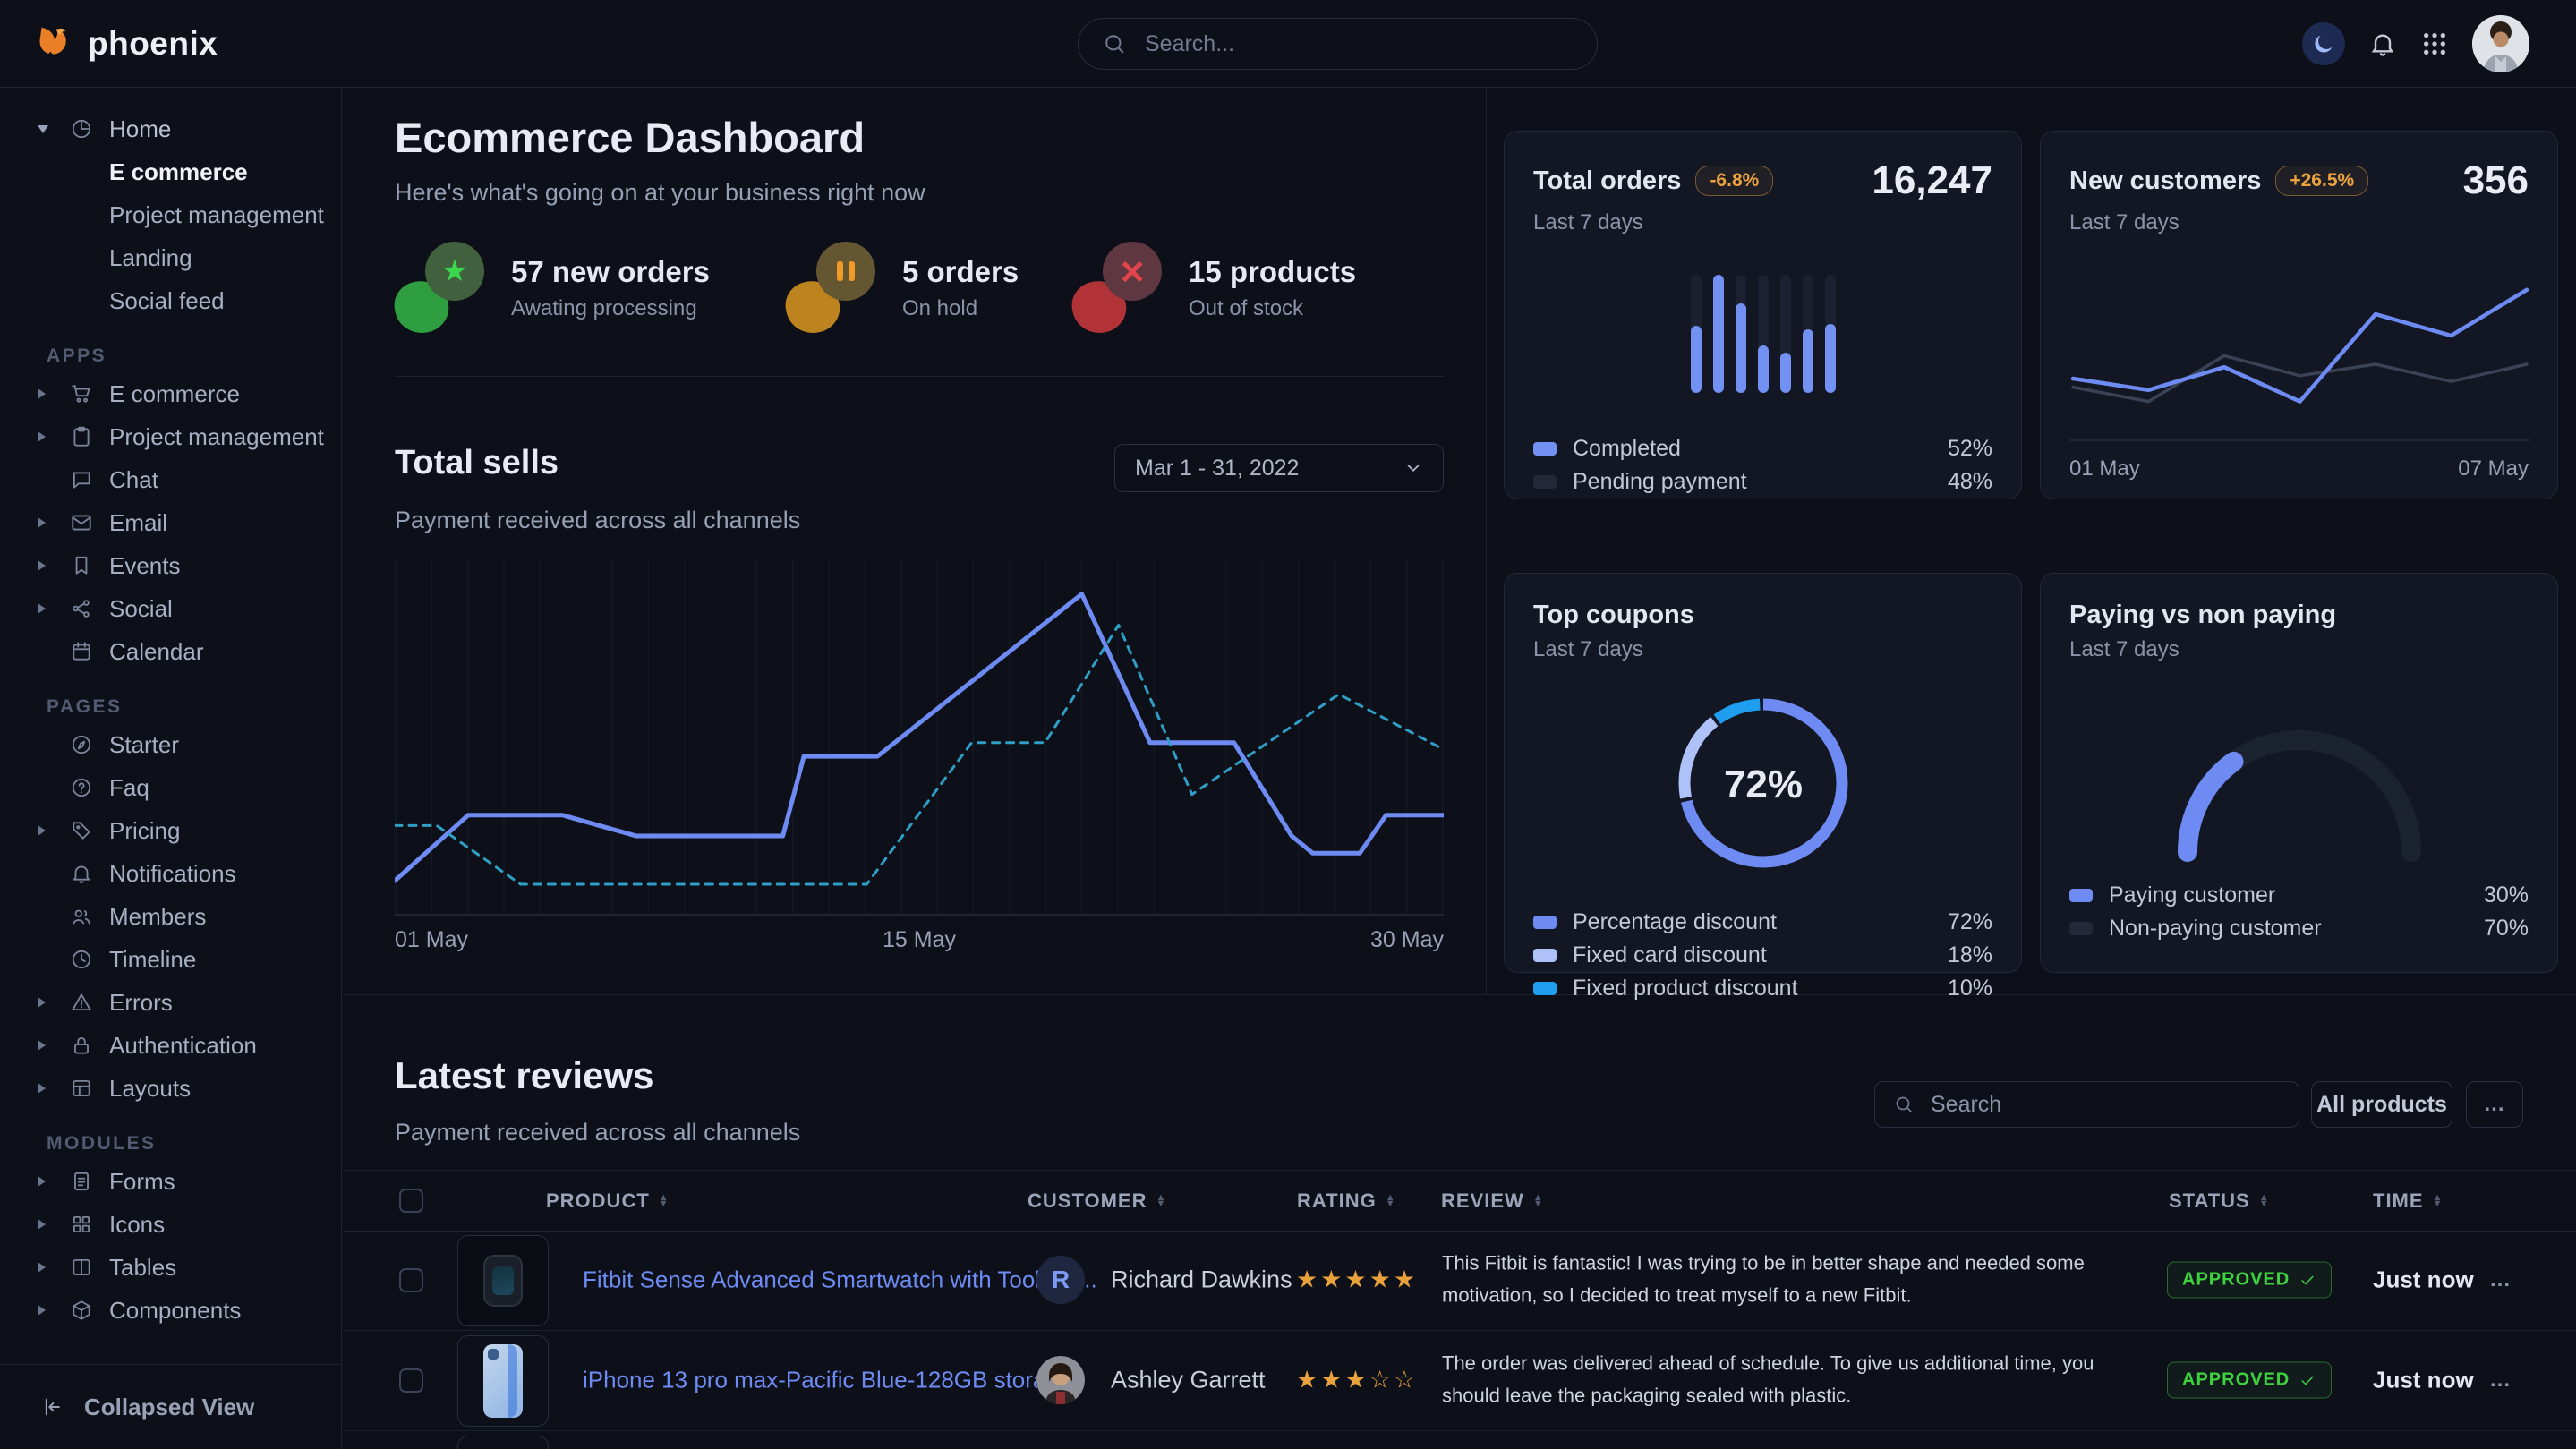 This screenshot has height=1449, width=2576. Describe the element at coordinates (170, 608) in the screenshot. I see `sidebar-item-social: Social` at that location.